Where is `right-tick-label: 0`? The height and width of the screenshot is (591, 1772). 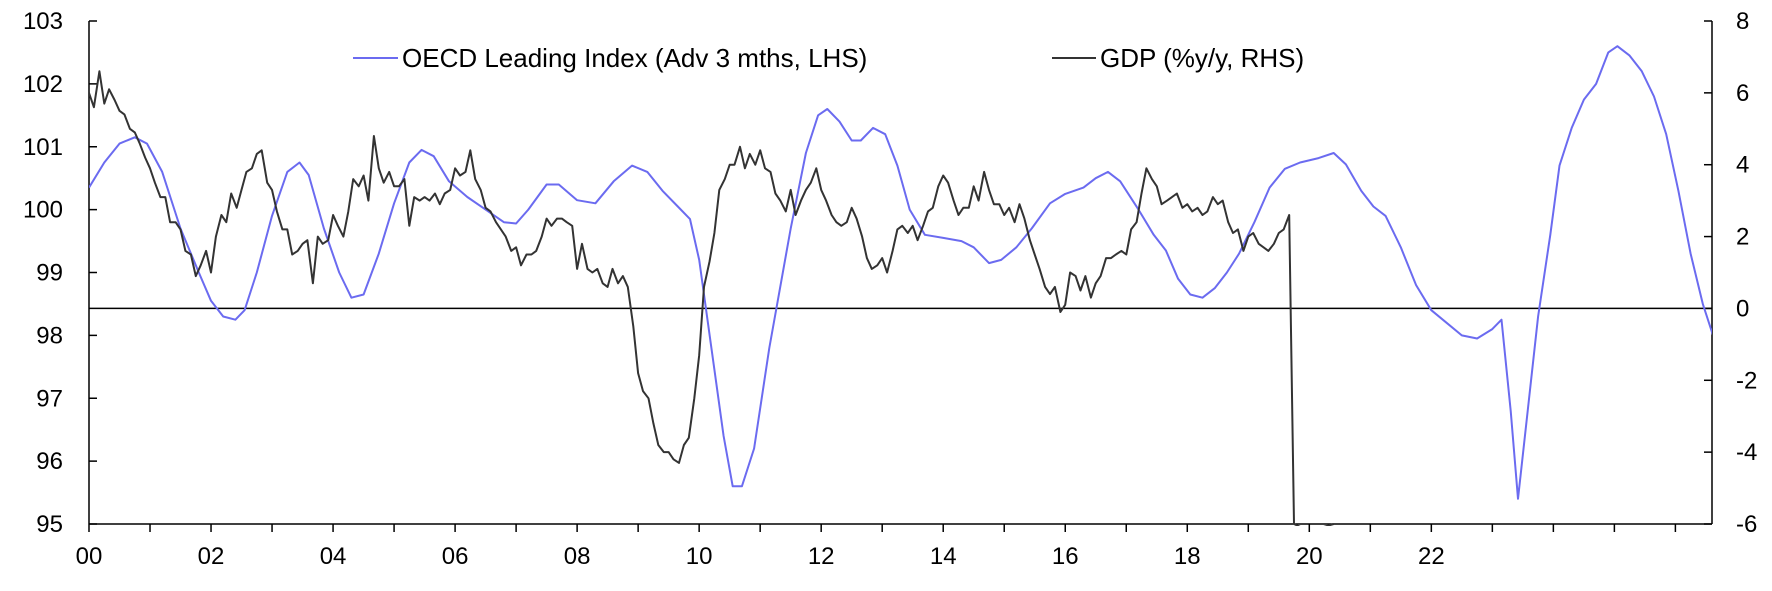
right-tick-label: 0 is located at coordinates (1742, 308).